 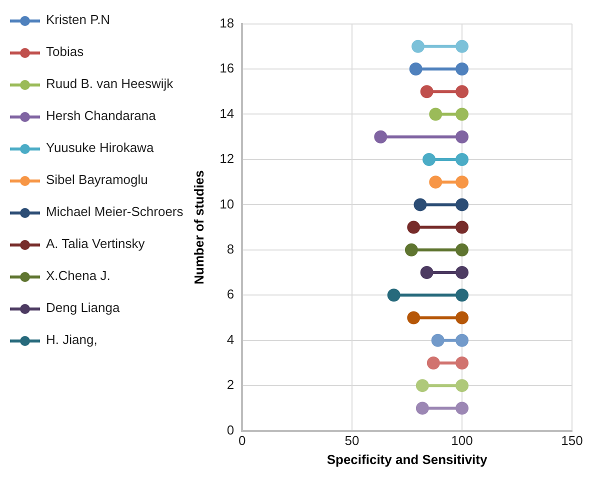 What do you see at coordinates (101, 116) in the screenshot?
I see `legend-label: Hersh Chandarana` at bounding box center [101, 116].